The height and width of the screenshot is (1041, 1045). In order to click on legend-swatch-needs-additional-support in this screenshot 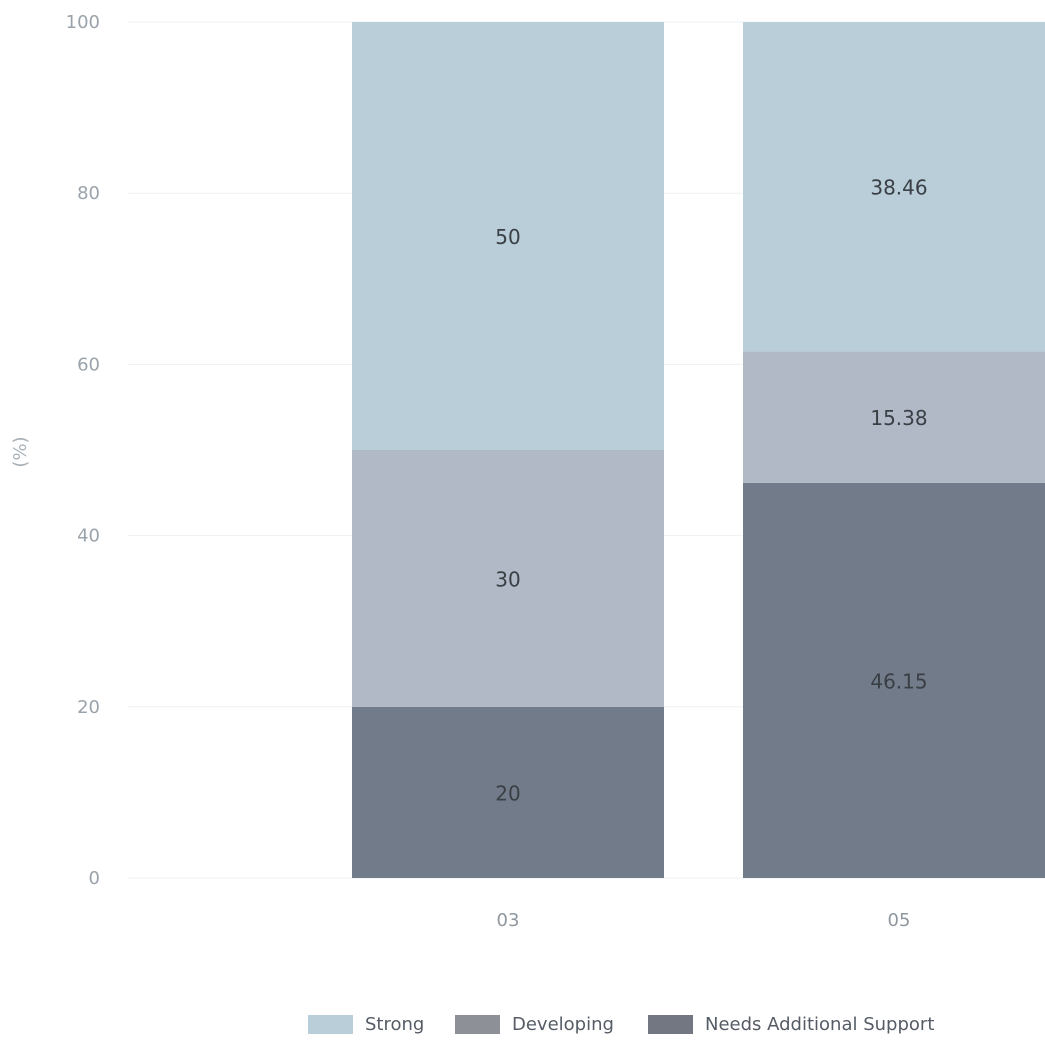, I will do `click(670, 1024)`.